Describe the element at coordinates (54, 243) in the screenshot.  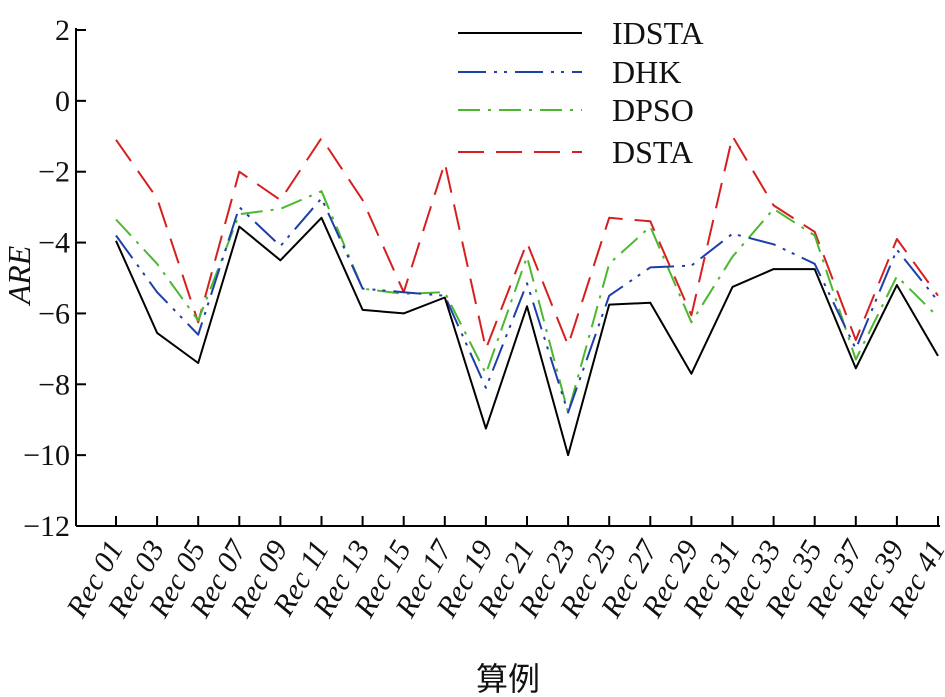
I see `y-tick-label: −4` at that location.